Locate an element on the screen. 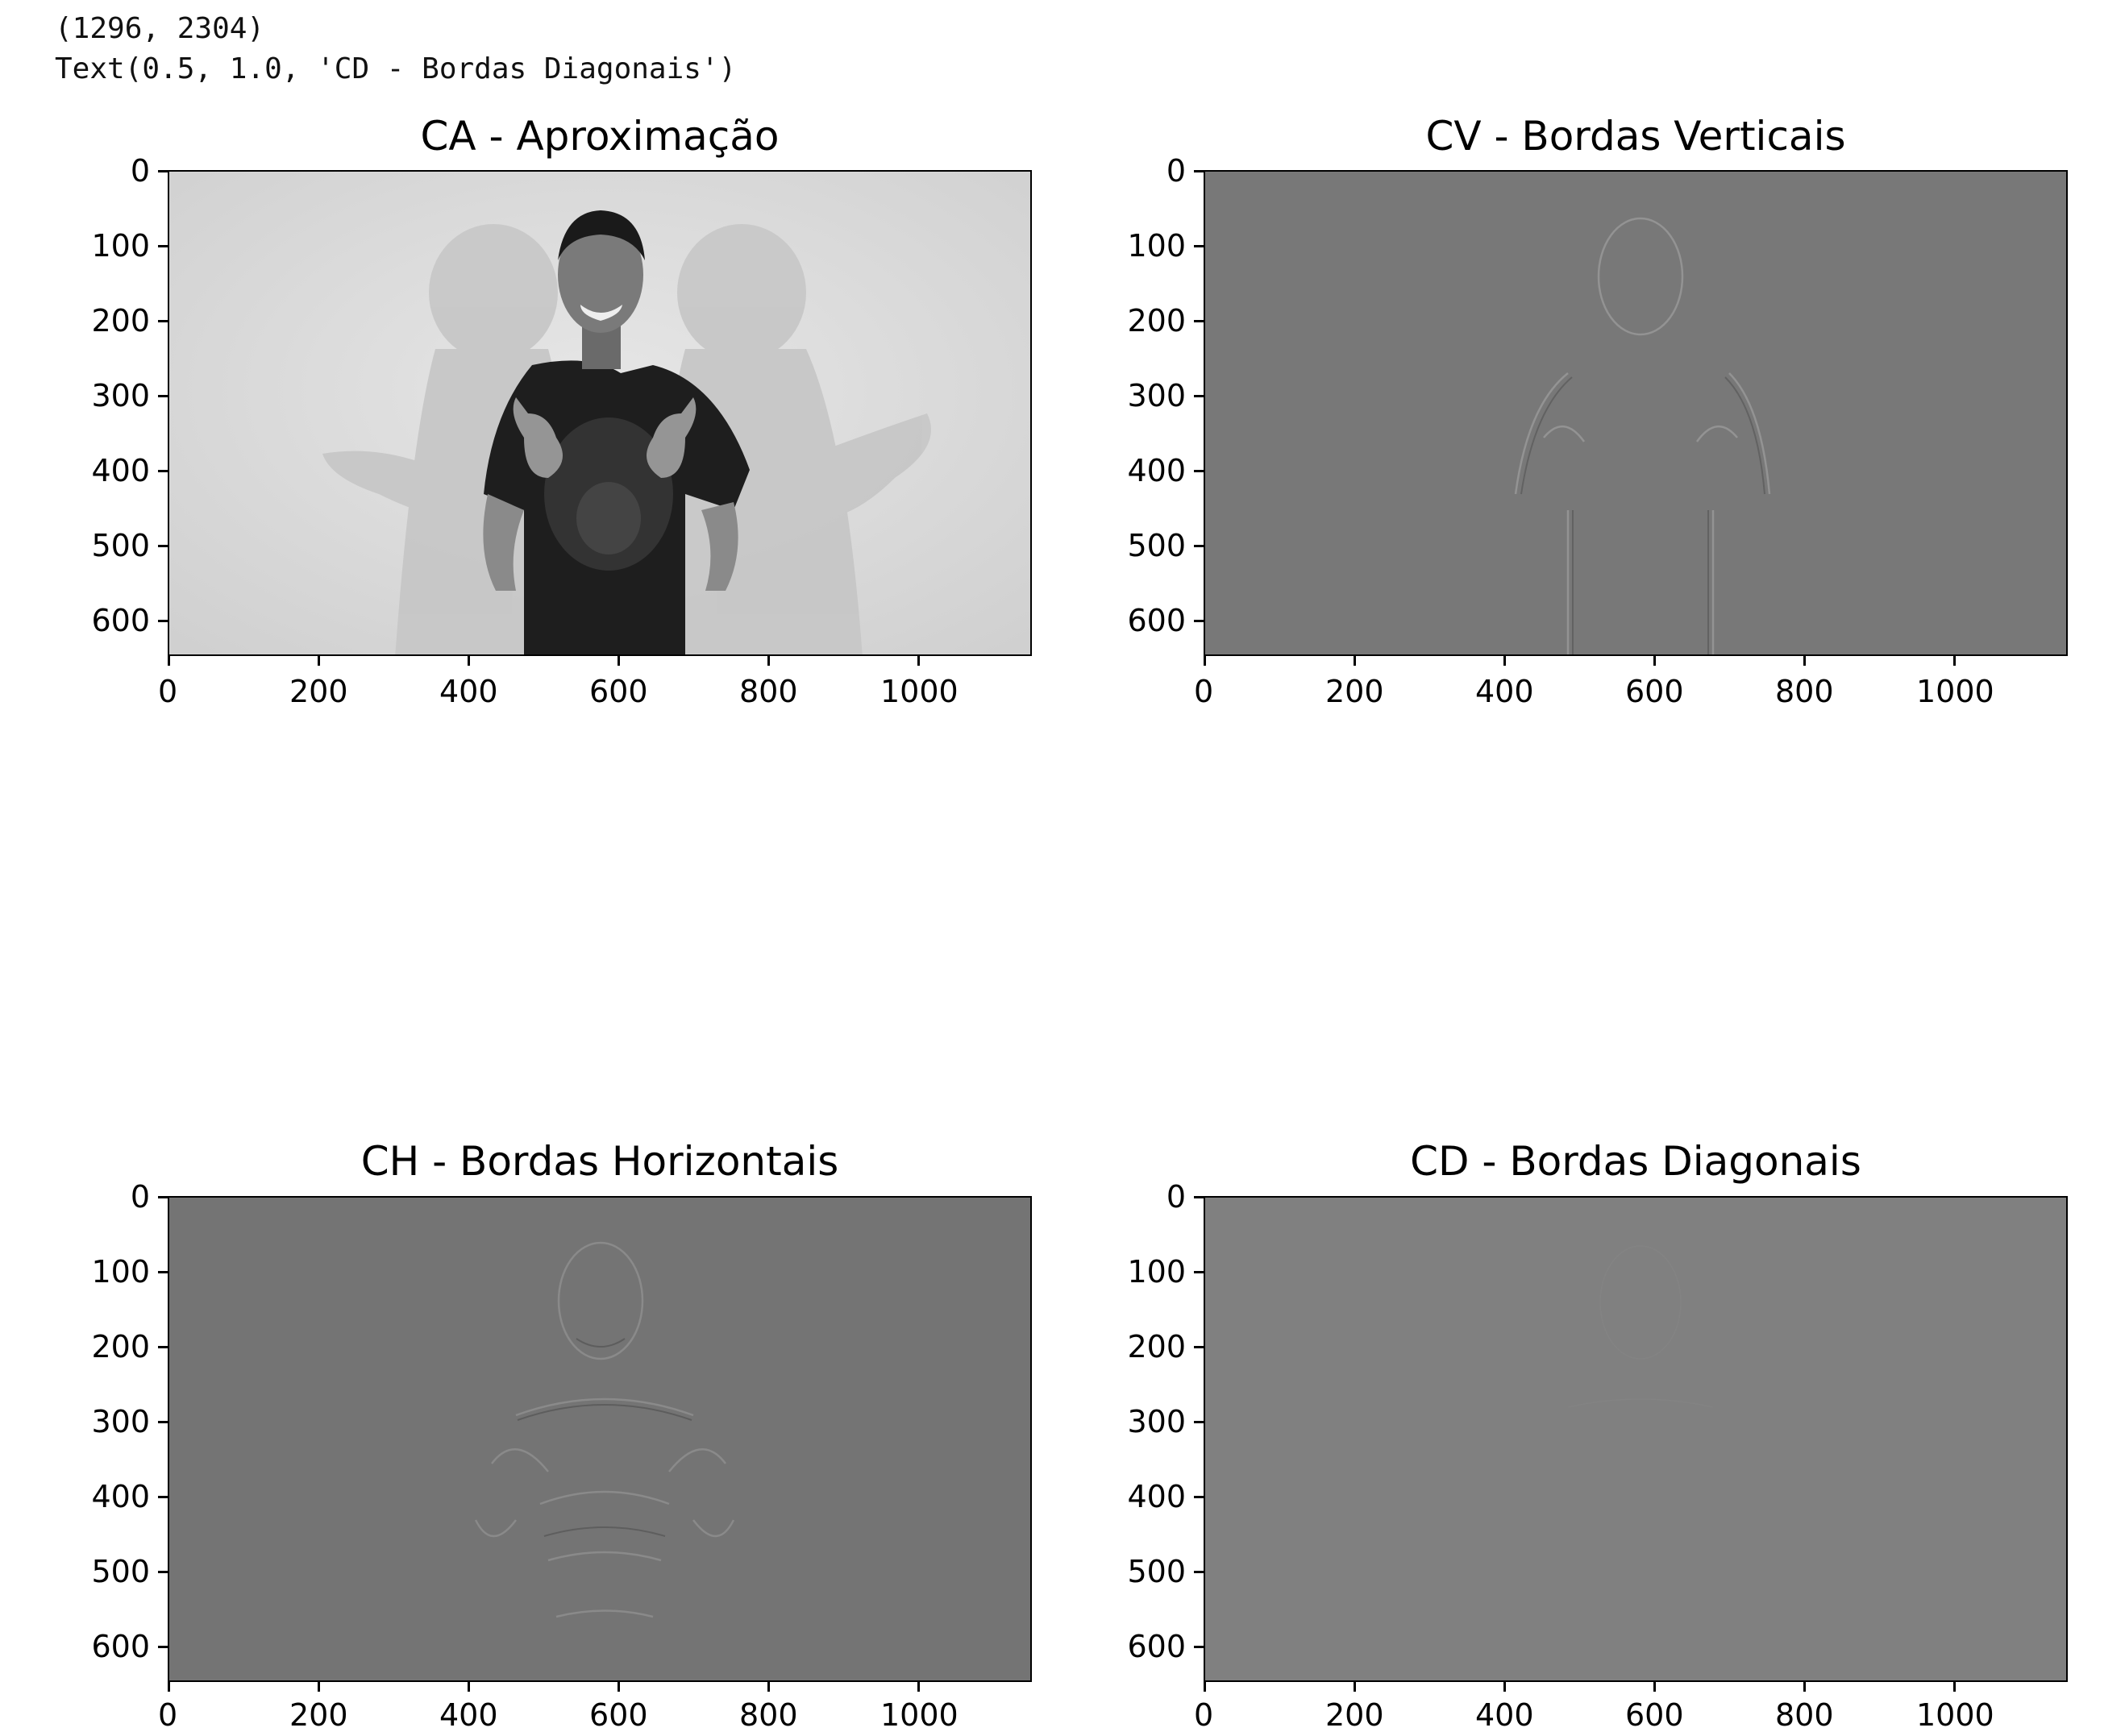  ch-ytick-label-100: 100 is located at coordinates (121, 1272).